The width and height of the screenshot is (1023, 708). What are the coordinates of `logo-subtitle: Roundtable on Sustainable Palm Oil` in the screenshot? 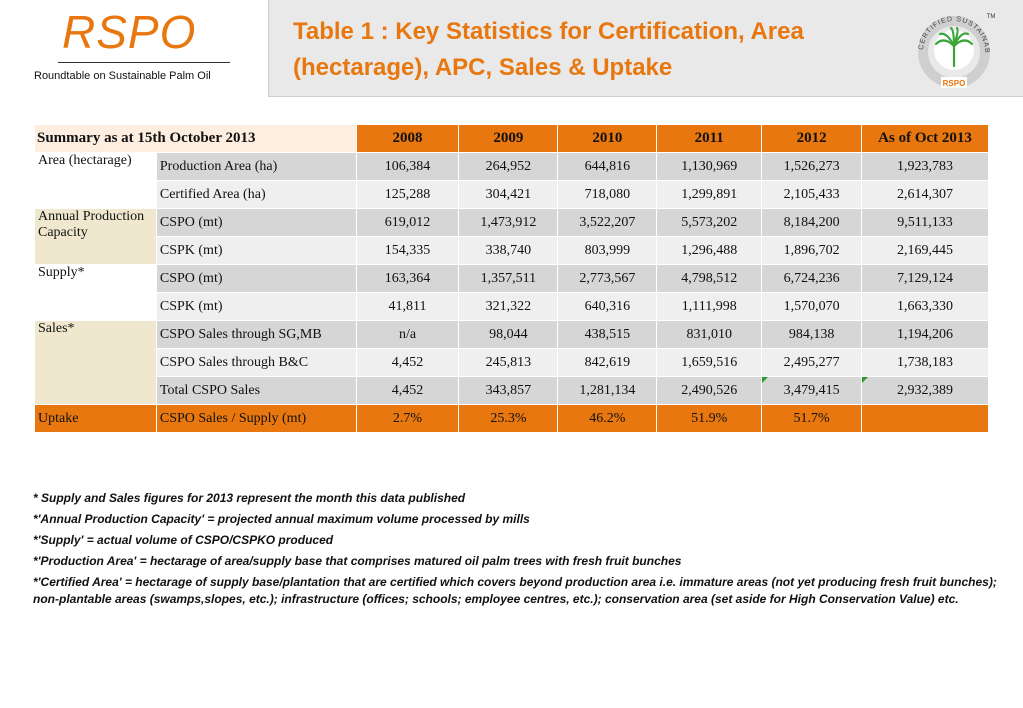 It's located at (122, 76).